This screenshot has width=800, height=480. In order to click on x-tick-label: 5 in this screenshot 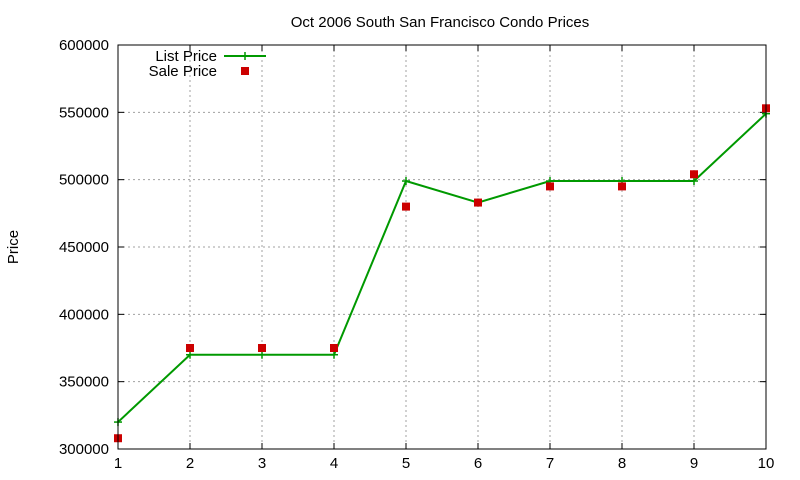, I will do `click(406, 463)`.